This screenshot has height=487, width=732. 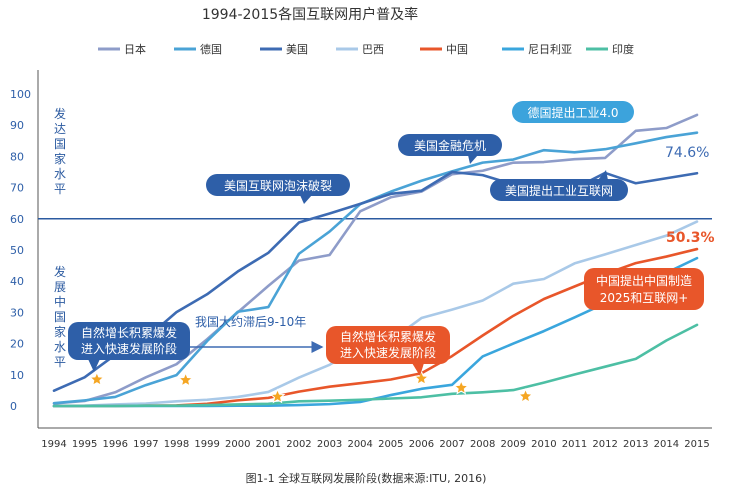 I want to click on x-tick-label: 2014, so click(x=666, y=444).